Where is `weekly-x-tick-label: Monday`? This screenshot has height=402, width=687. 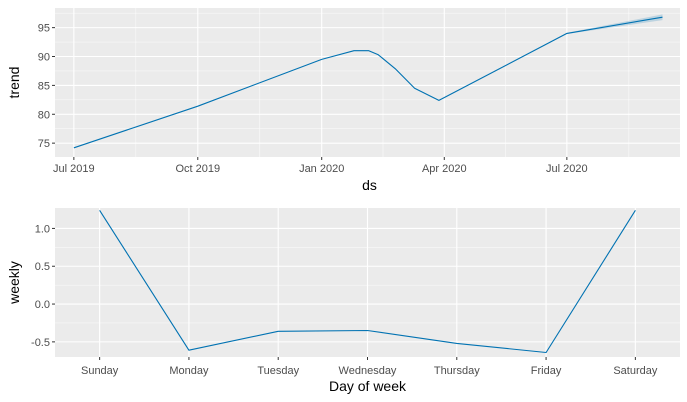
weekly-x-tick-label: Monday is located at coordinates (189, 371).